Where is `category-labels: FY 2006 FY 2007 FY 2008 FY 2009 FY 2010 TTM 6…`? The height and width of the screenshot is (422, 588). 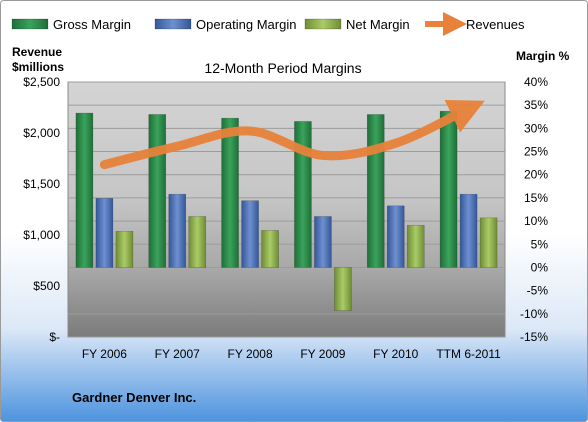 category-labels: FY 2006 FY 2007 FY 2008 FY 2009 FY 2010 TTM 6… is located at coordinates (291, 354).